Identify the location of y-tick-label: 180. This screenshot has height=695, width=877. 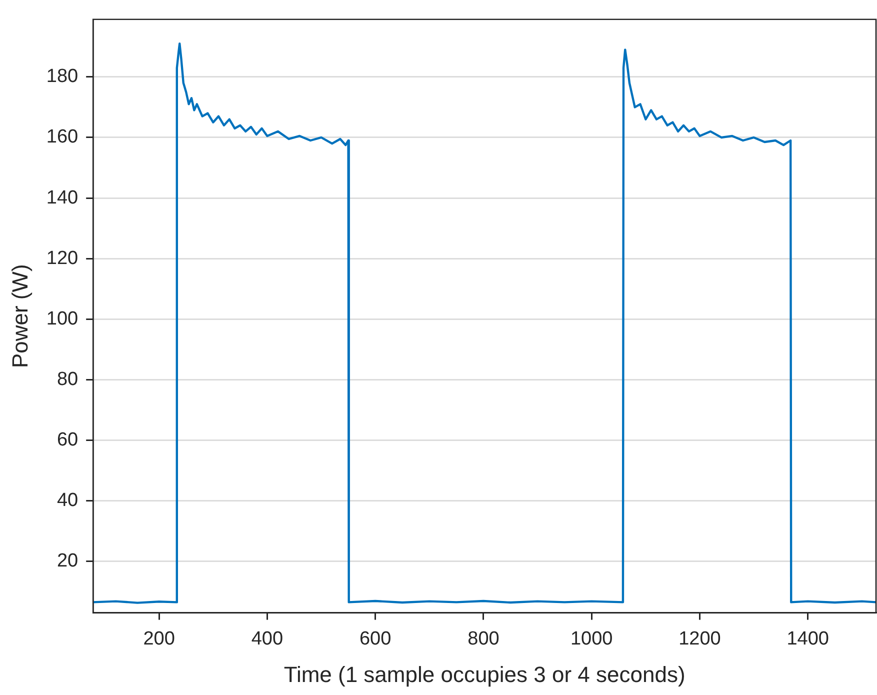
(62, 77).